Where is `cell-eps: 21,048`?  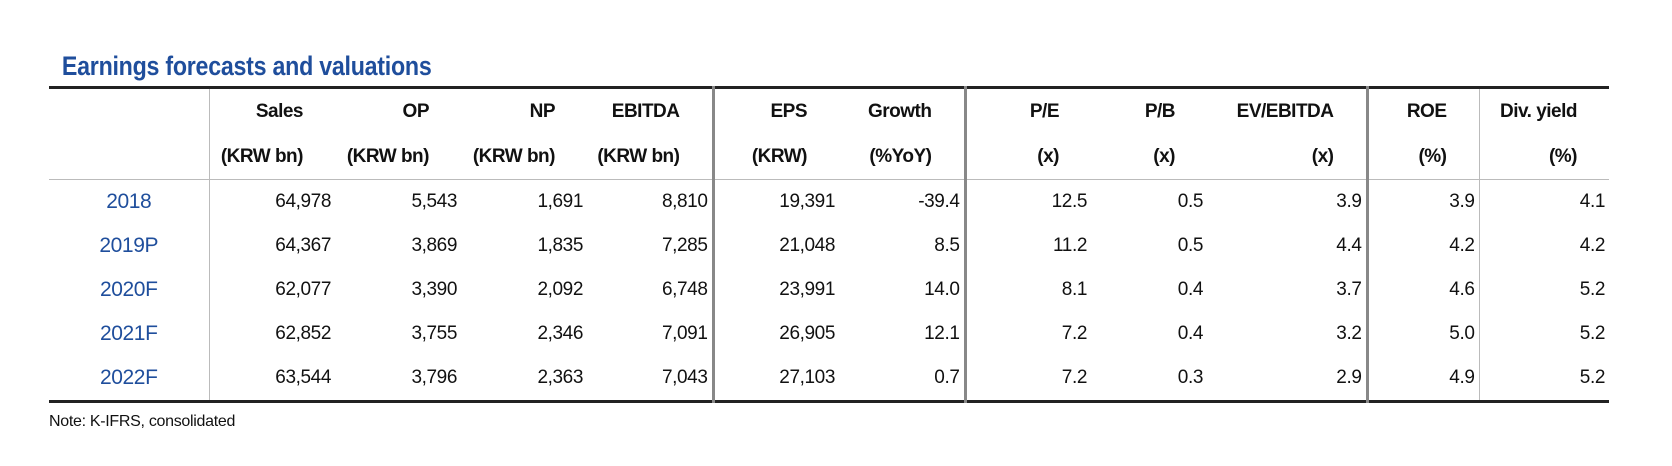
cell-eps: 21,048 is located at coordinates (775, 246).